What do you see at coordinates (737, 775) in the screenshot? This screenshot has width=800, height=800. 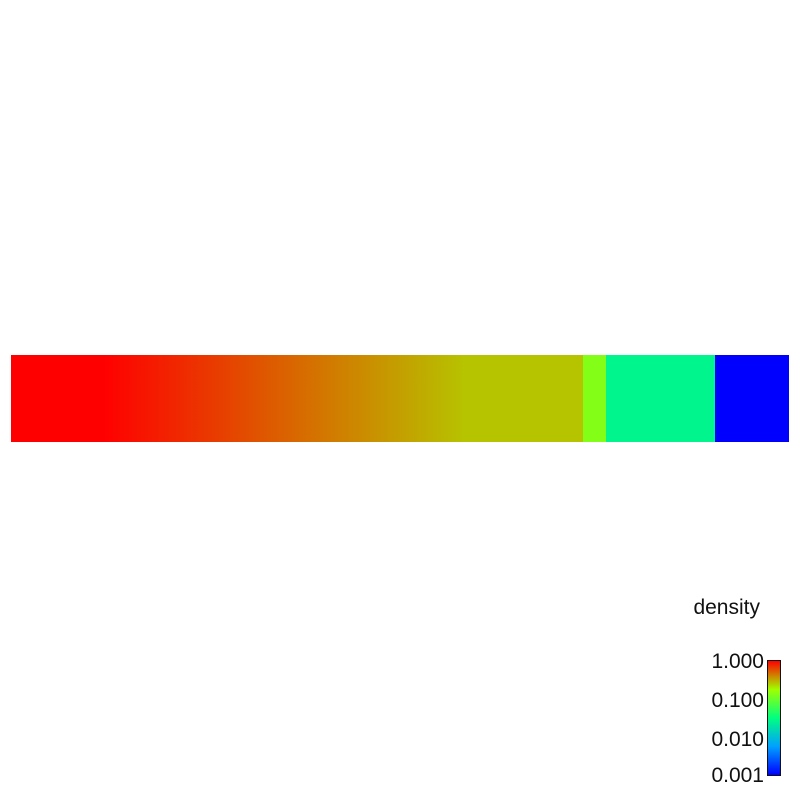 I see `colorbar-tick-label: 0.001` at bounding box center [737, 775].